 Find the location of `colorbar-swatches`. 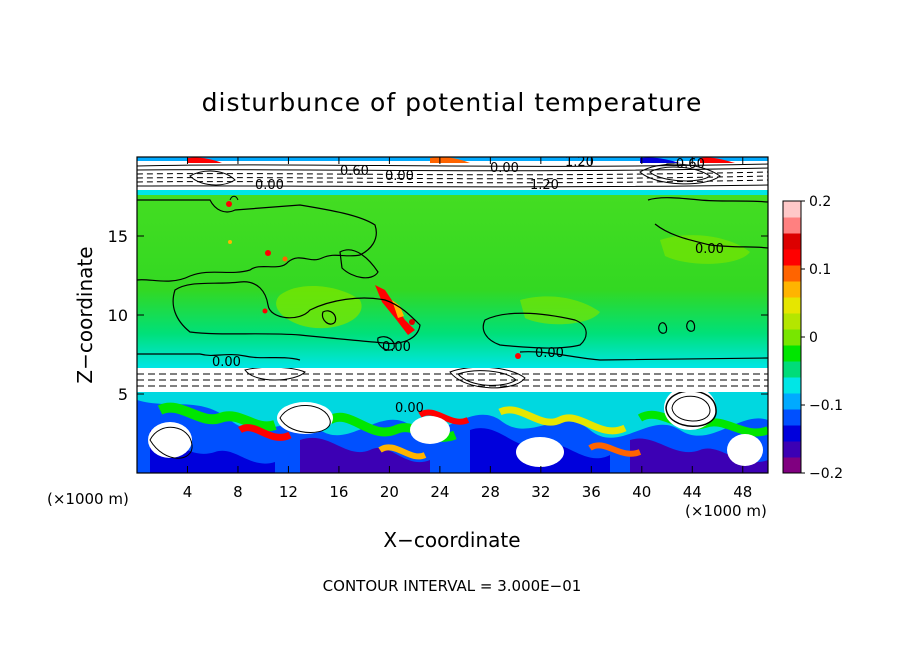

colorbar-swatches is located at coordinates (792, 337).